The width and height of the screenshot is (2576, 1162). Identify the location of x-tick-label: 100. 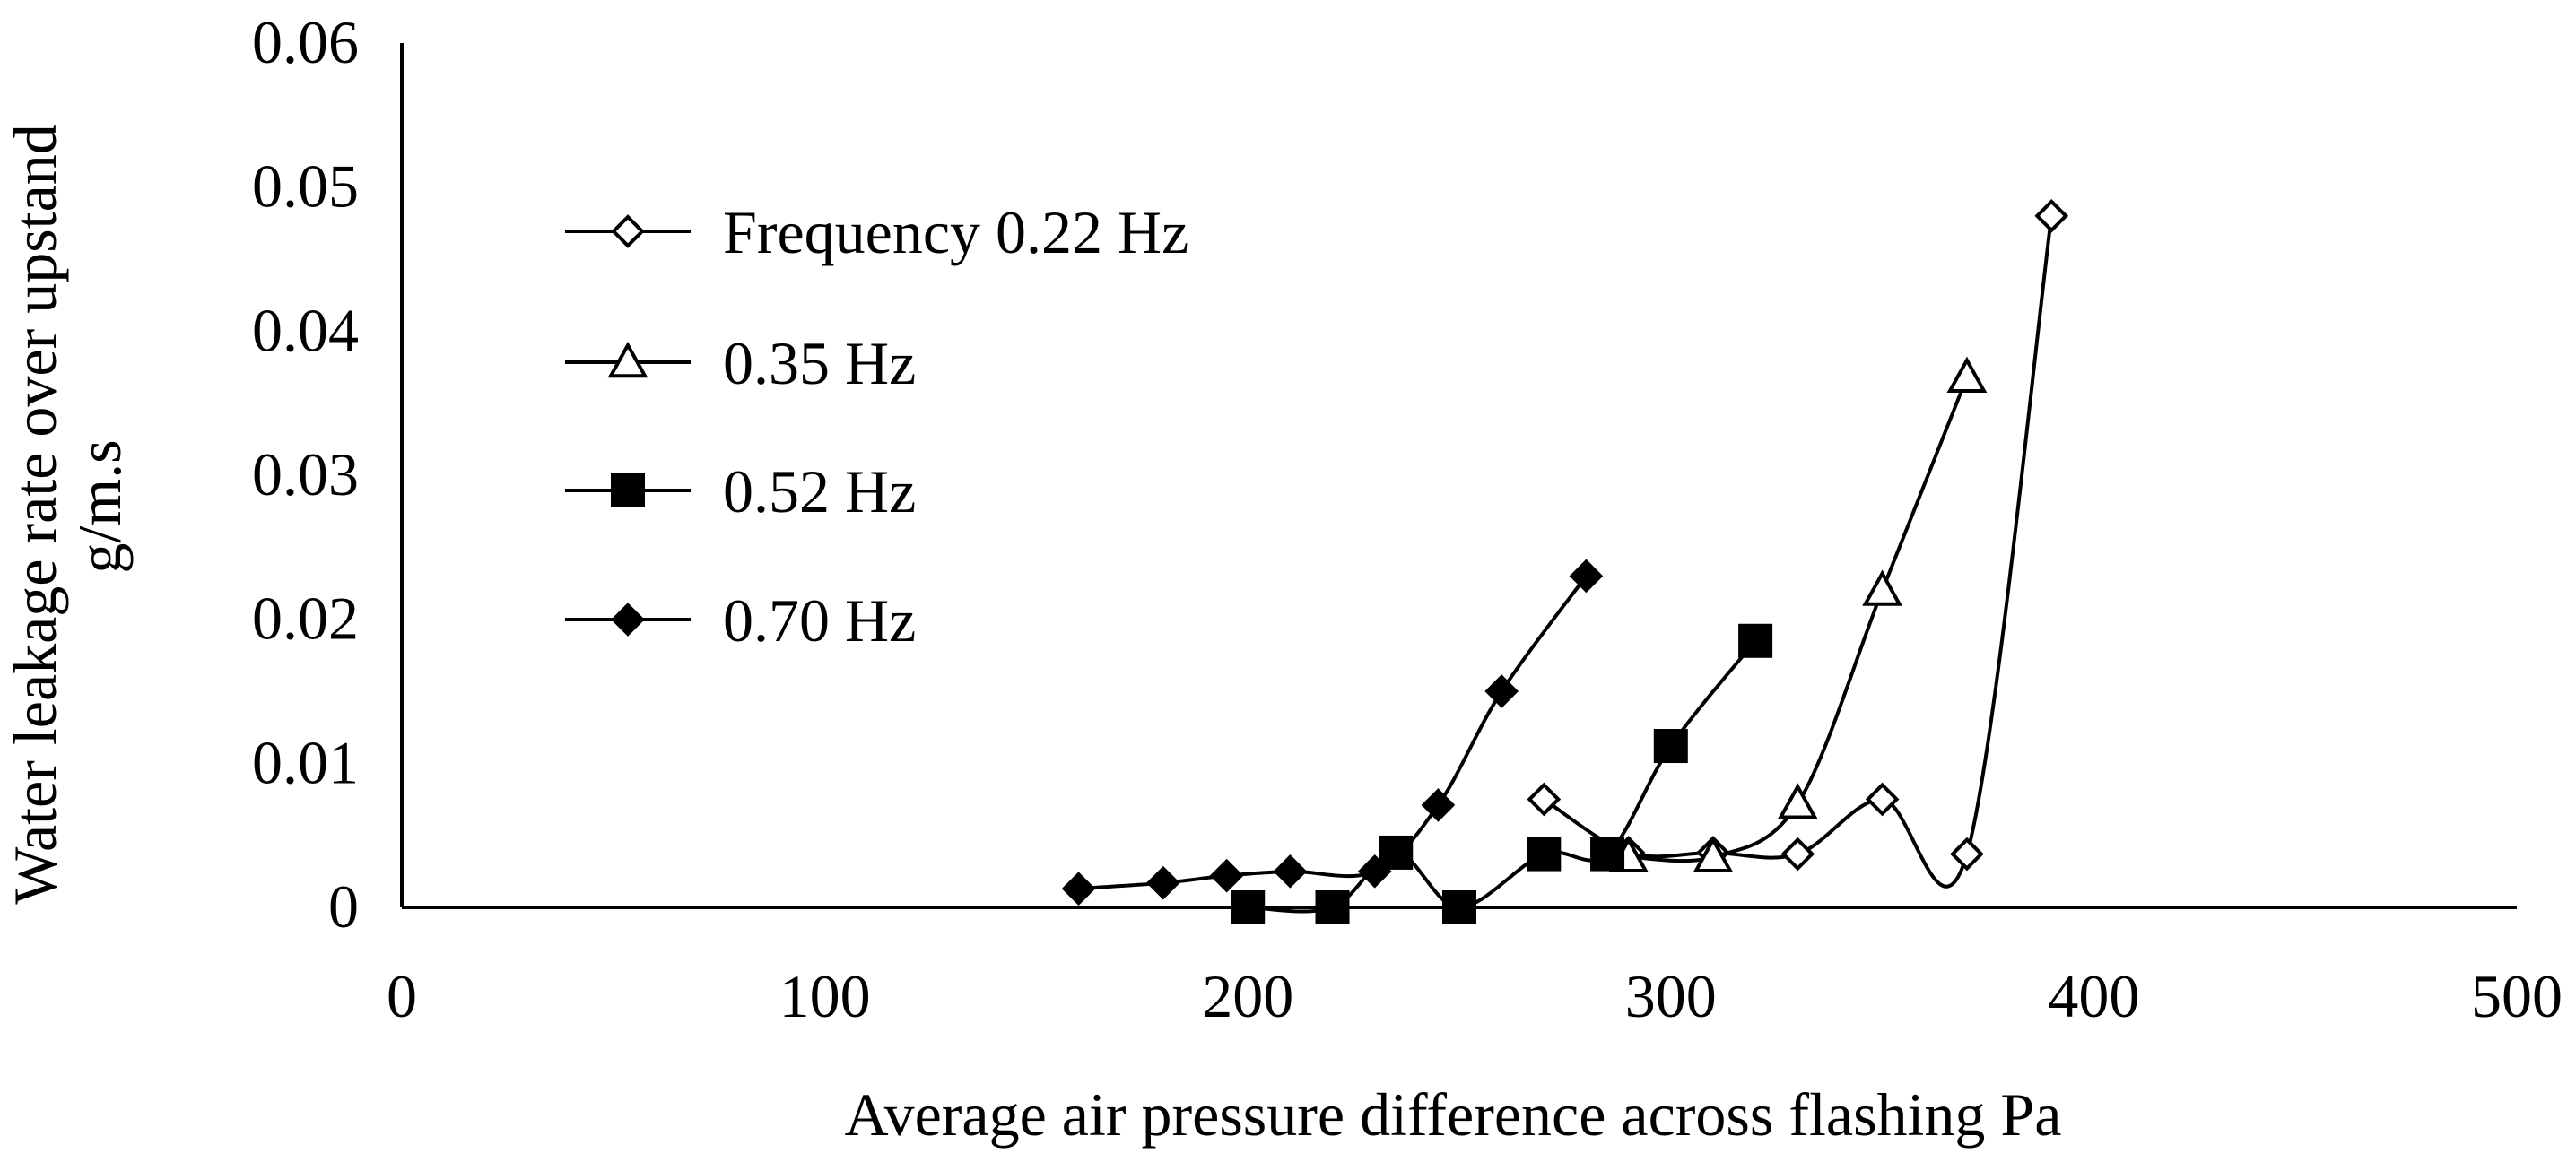
(825, 996).